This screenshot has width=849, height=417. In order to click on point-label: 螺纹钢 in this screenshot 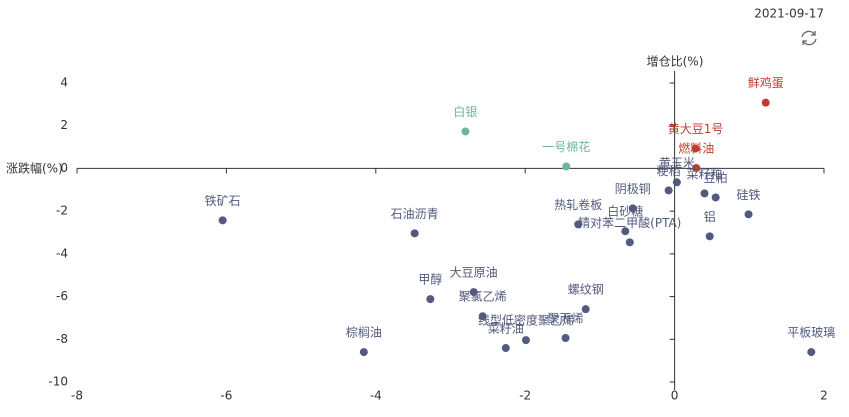, I will do `click(586, 290)`.